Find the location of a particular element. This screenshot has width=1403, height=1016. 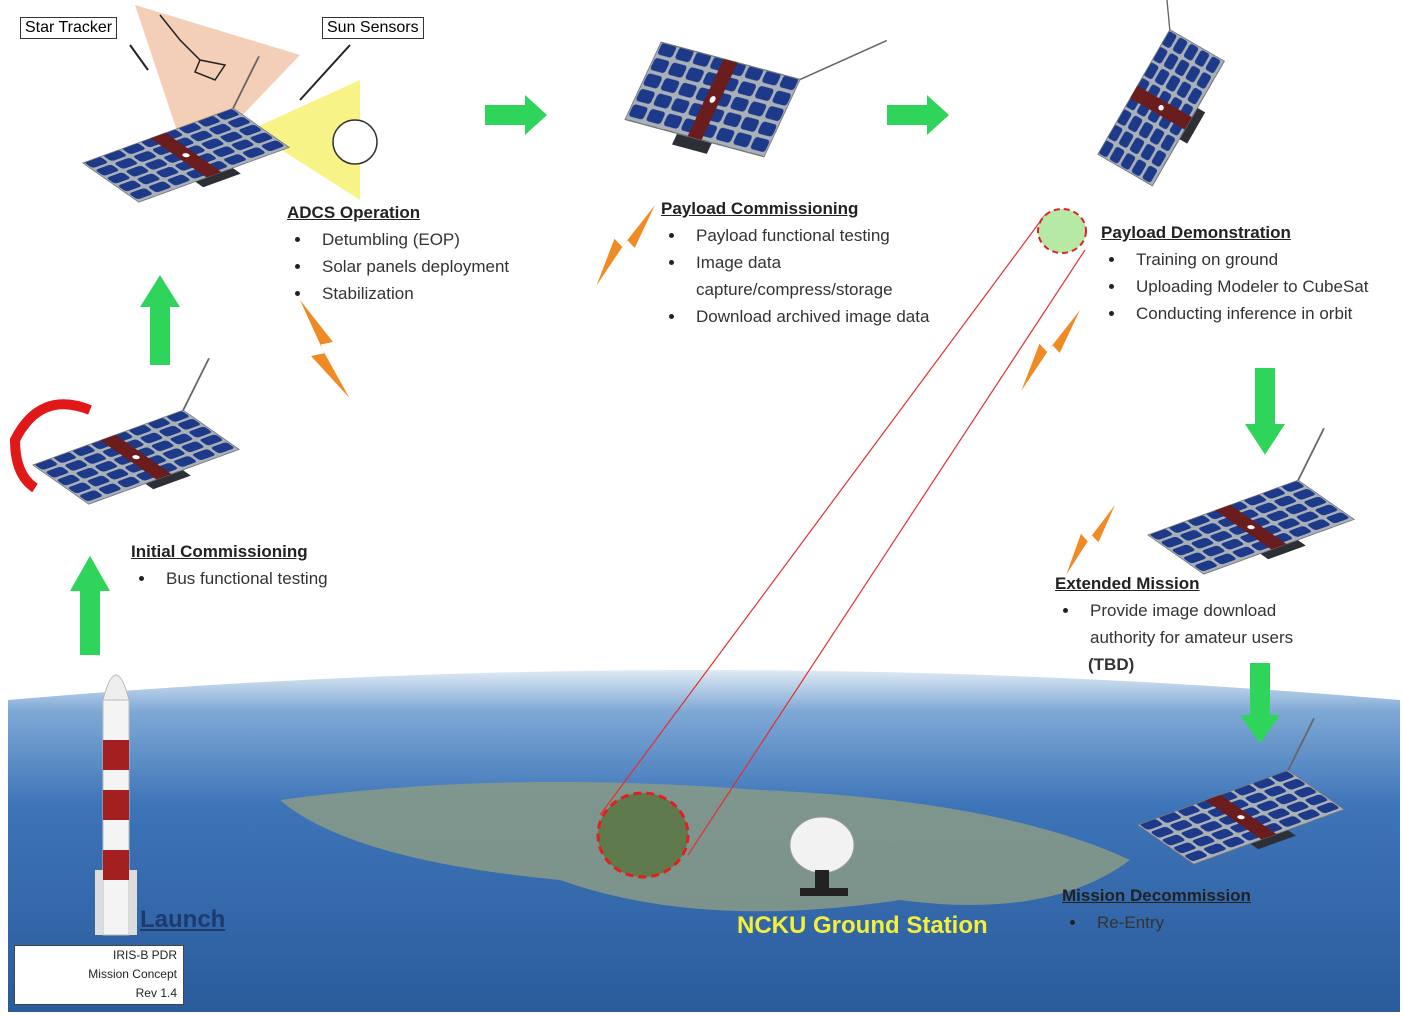

target-area is located at coordinates (643, 835).